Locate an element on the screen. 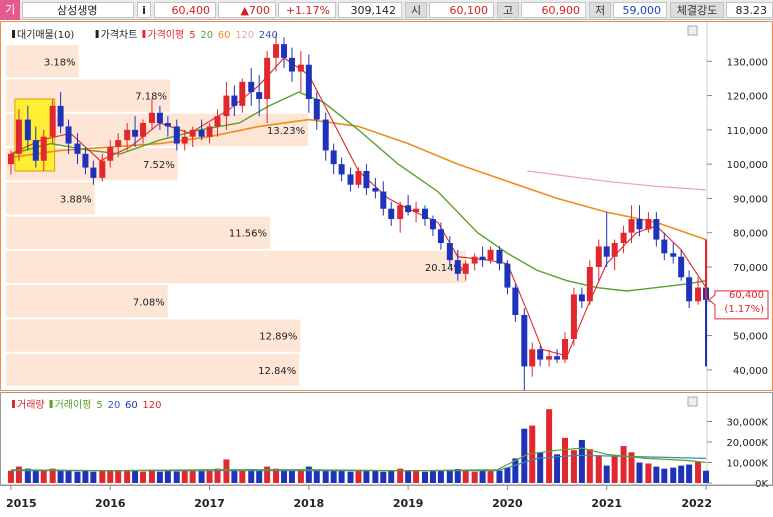  price-axis-label: 110,000 is located at coordinates (747, 131).